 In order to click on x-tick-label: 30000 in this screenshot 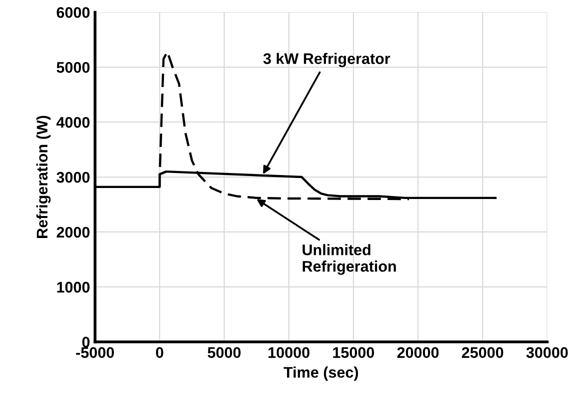, I will do `click(547, 352)`.